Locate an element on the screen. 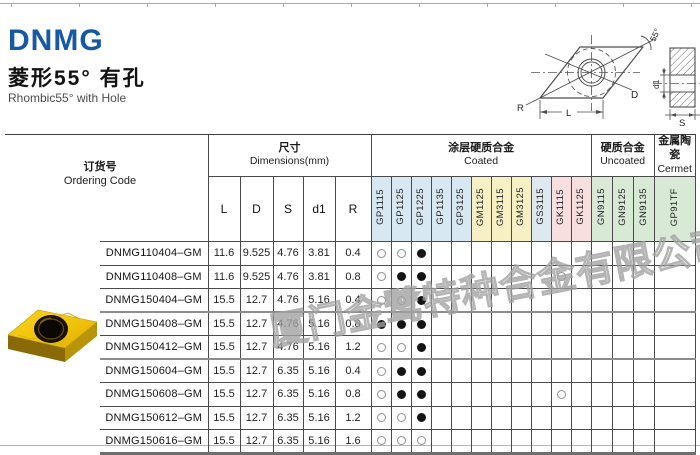 This screenshot has width=700, height=455. arrowhead is located at coordinates (673, 115).